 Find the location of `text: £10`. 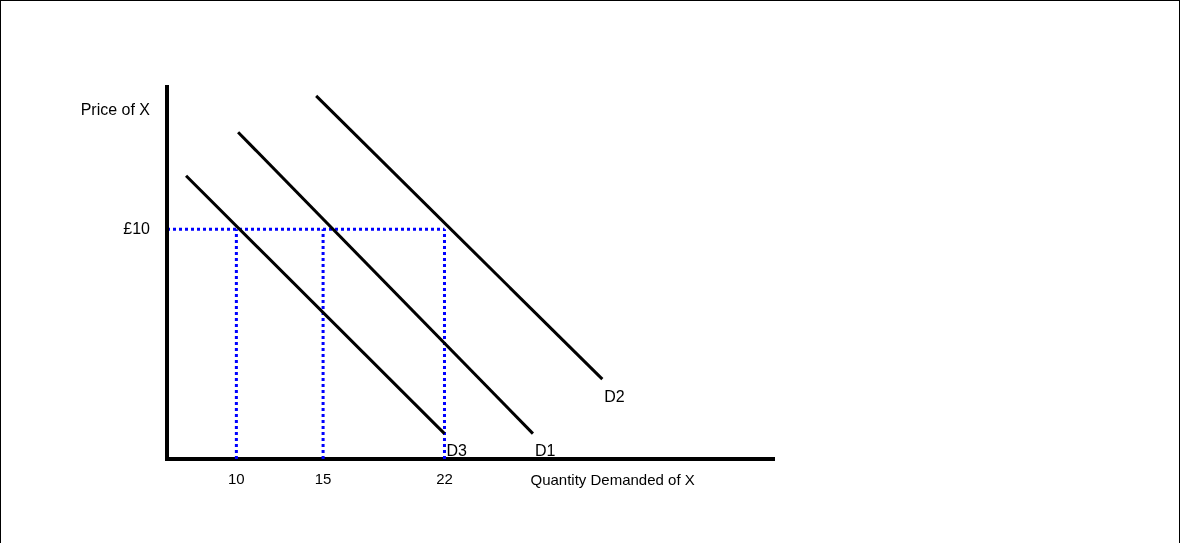

text: £10 is located at coordinates (137, 228).